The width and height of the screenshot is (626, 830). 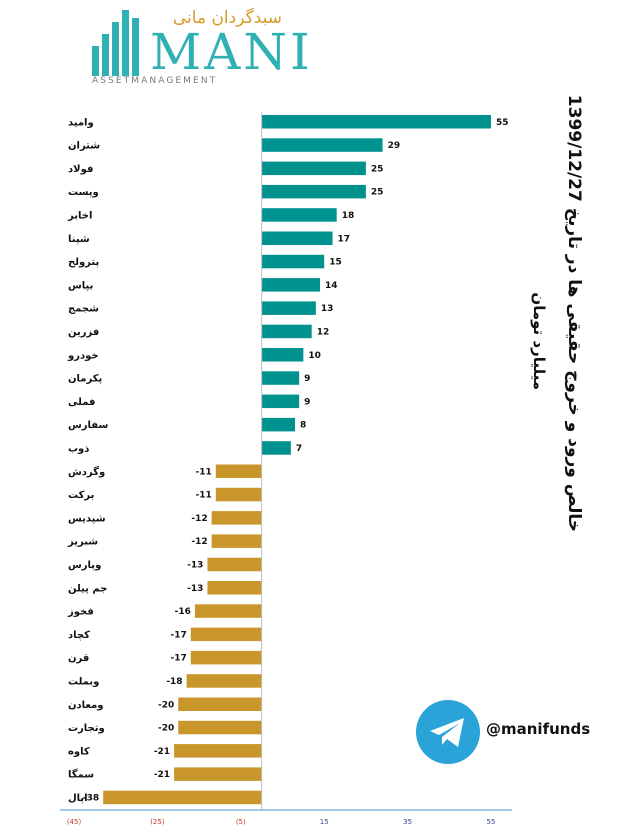 What do you see at coordinates (394, 146) in the screenshot?
I see `data-label: 29` at bounding box center [394, 146].